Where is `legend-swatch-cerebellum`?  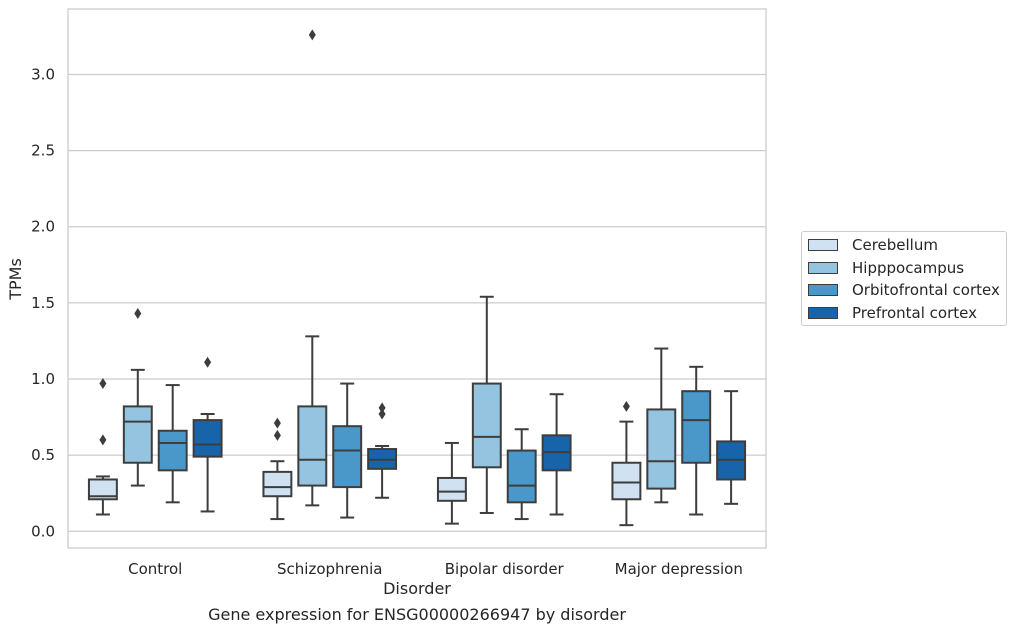 legend-swatch-cerebellum is located at coordinates (823, 245).